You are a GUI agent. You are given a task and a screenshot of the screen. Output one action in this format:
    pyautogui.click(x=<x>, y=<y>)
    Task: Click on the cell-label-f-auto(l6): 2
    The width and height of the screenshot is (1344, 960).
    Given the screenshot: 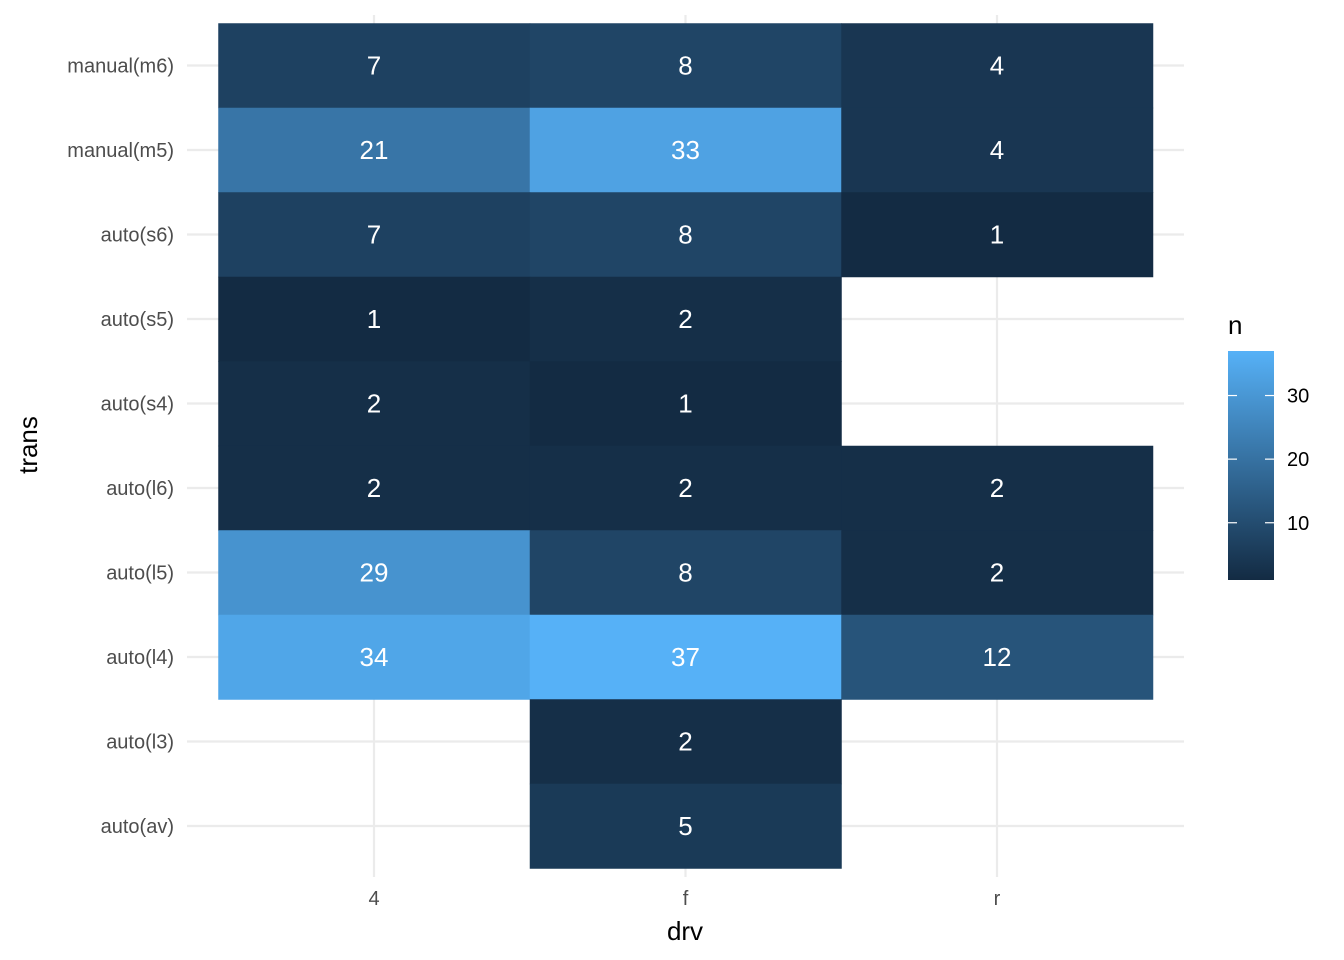 What is the action you would take?
    pyautogui.click(x=685, y=488)
    